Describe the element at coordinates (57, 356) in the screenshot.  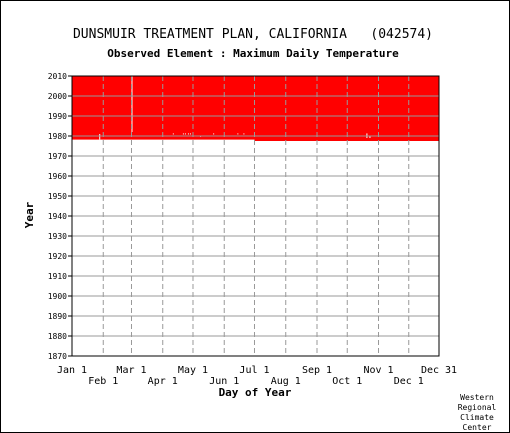
I see `y-tick-label: 1870` at that location.